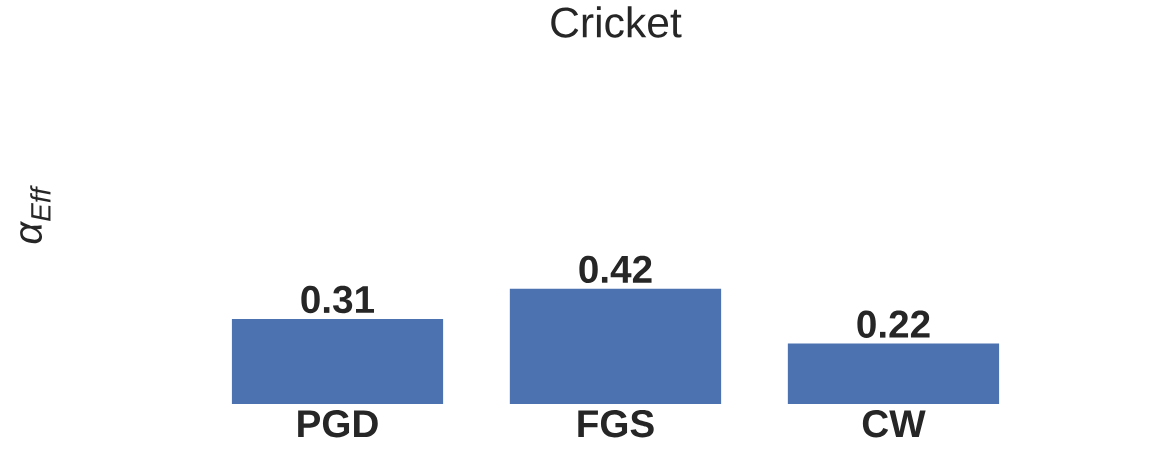  Describe the element at coordinates (616, 424) in the screenshot. I see `x-tick-label: FGS` at that location.